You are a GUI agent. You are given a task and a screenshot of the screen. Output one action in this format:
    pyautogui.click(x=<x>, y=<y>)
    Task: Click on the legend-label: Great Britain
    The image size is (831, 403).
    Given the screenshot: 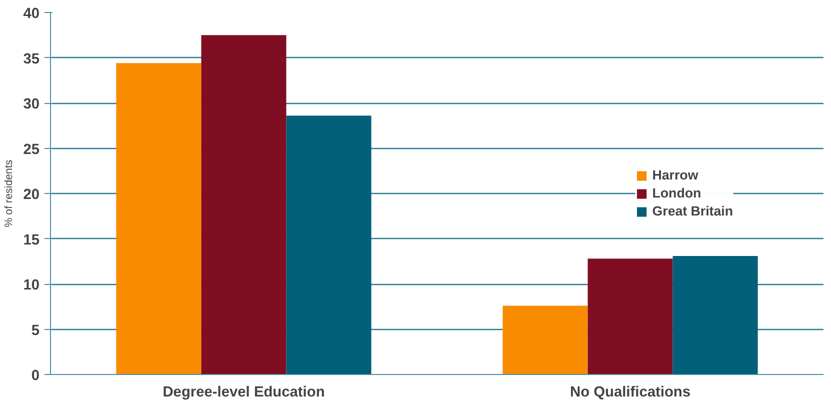 What is the action you would take?
    pyautogui.click(x=692, y=211)
    